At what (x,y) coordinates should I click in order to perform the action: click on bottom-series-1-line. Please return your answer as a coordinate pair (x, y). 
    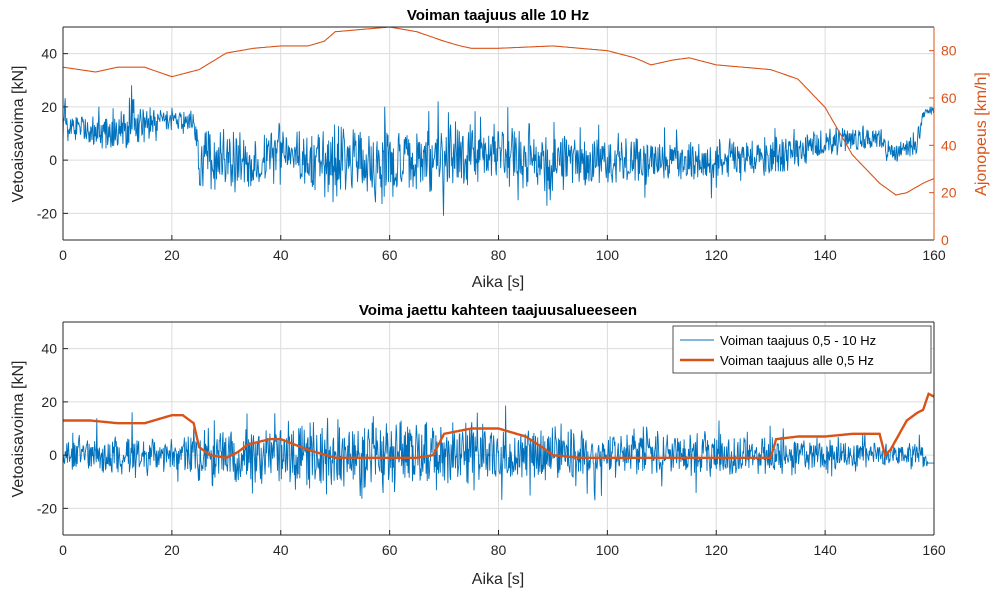
    Looking at the image, I should click on (498, 426).